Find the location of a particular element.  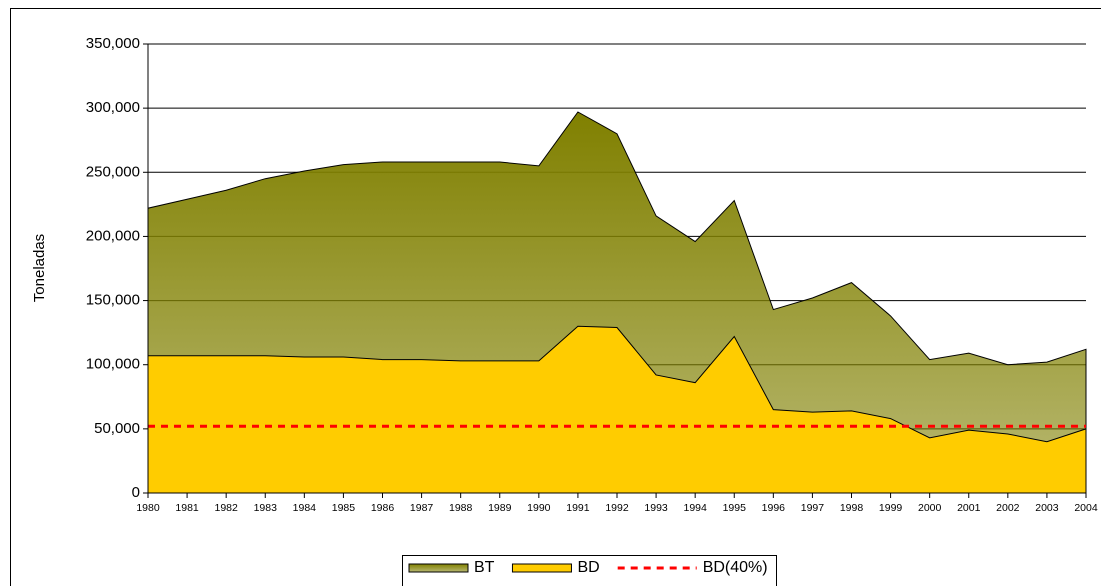

x-tick-label: 1989 is located at coordinates (500, 508).